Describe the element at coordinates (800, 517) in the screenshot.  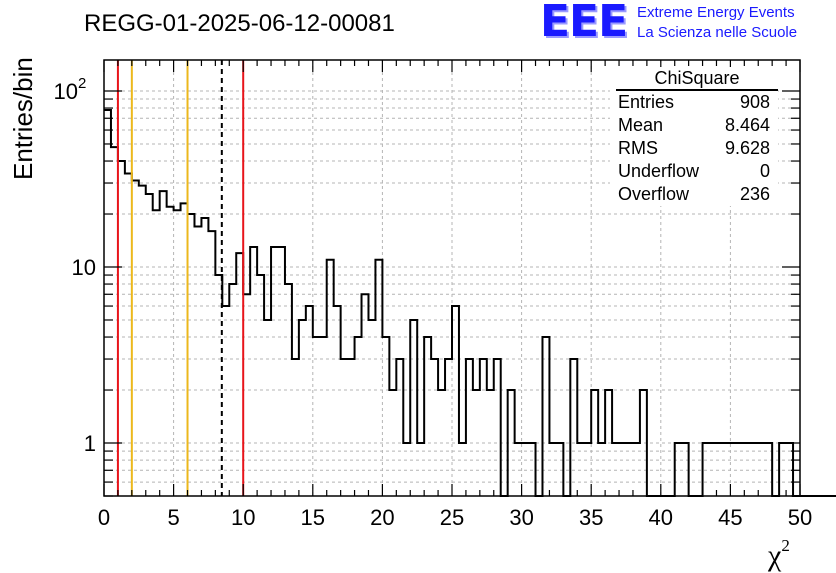
I see `x-tick-label: 50` at that location.